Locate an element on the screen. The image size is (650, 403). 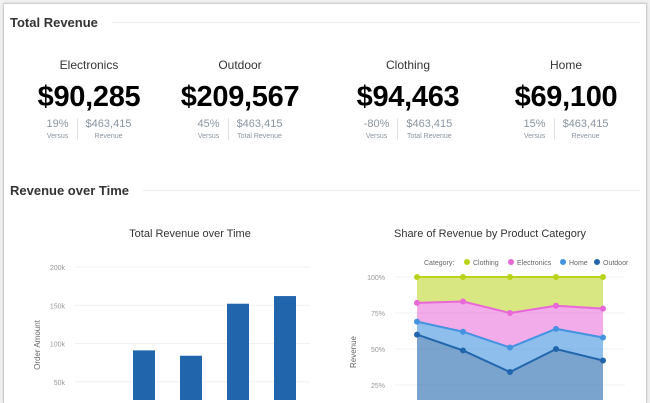
kpi-value: $94,463 is located at coordinates (408, 97).